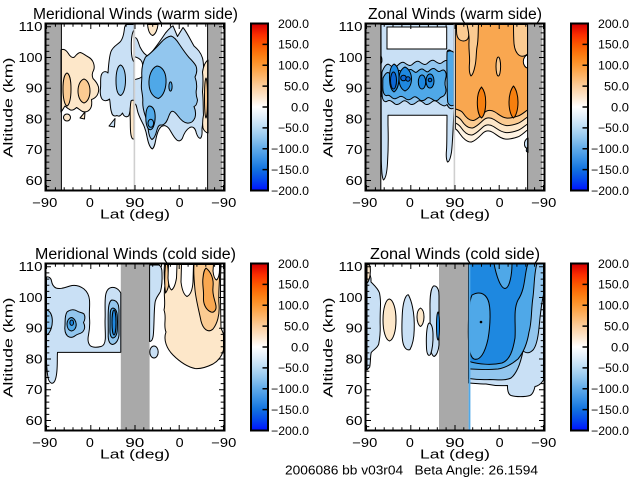  I want to click on svg-text: Zonal Winds (cold side), so click(455, 254).